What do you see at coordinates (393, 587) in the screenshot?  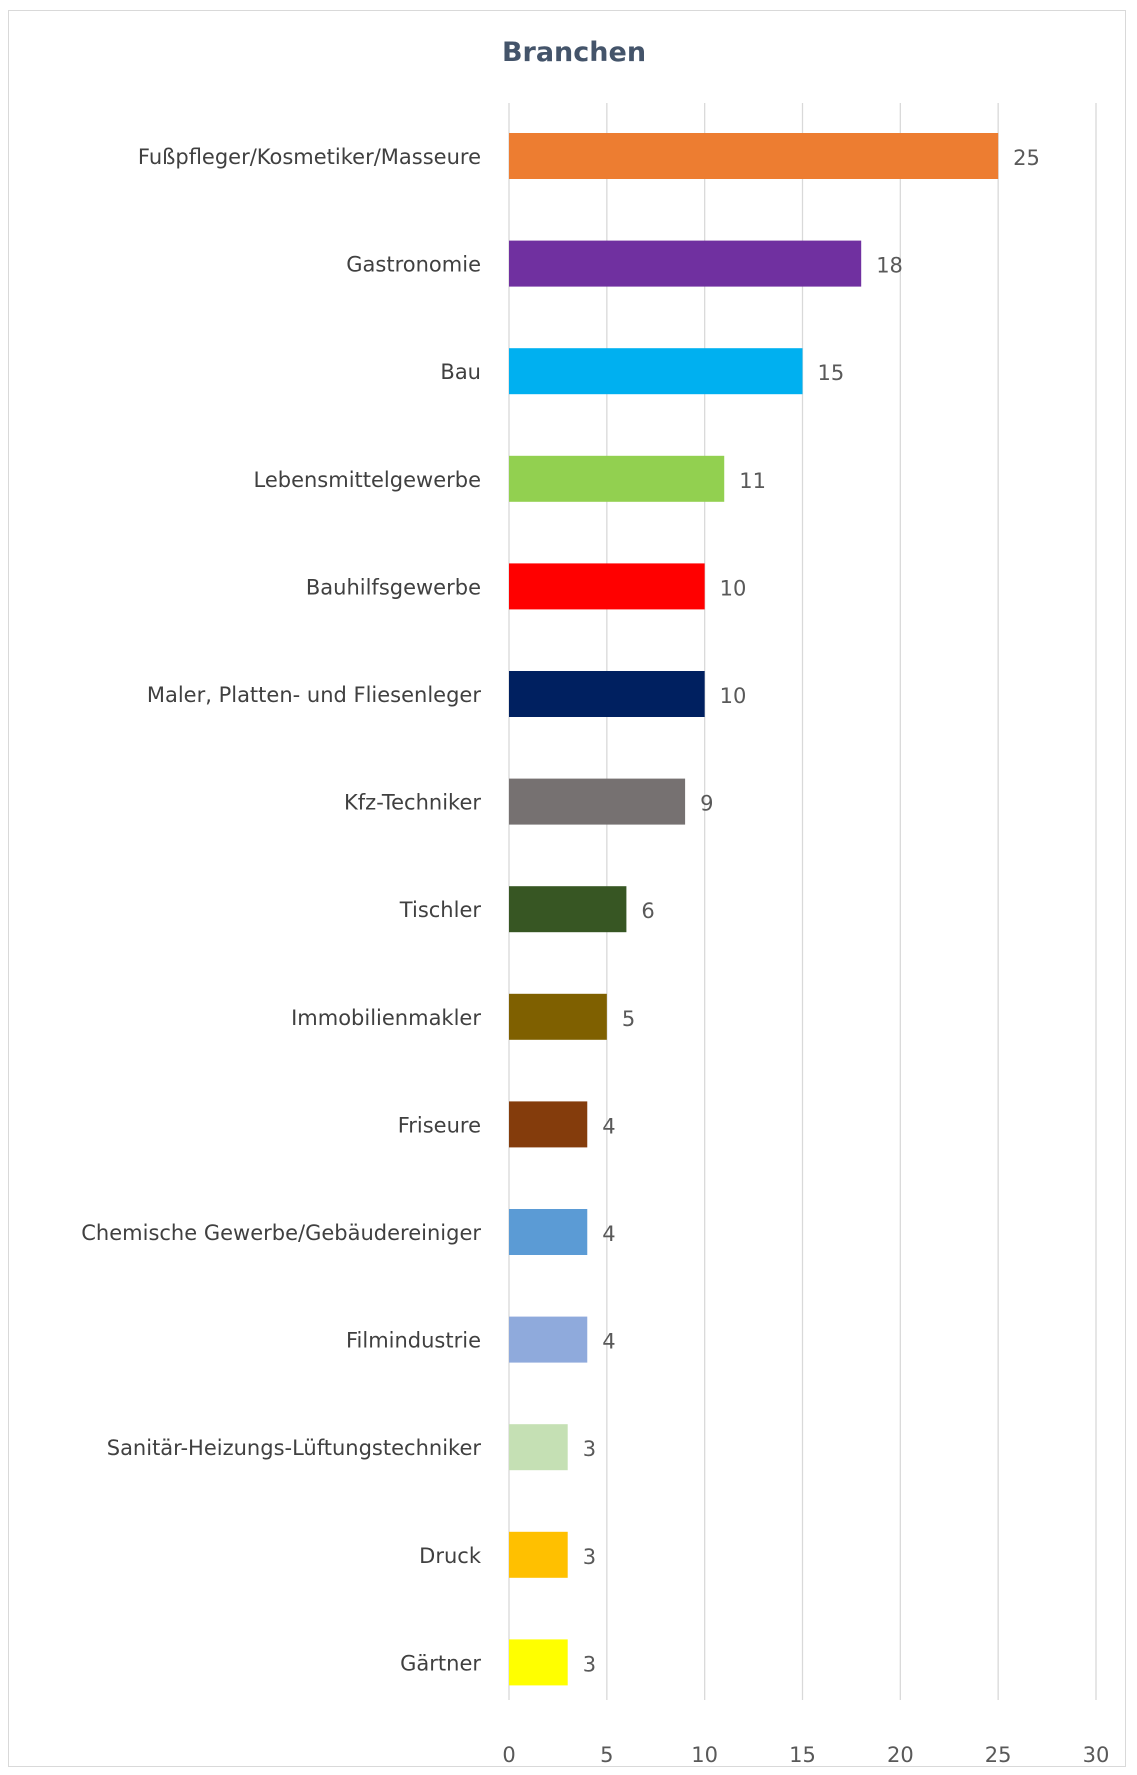 I see `category-label: Bauhilfsgewerbe` at bounding box center [393, 587].